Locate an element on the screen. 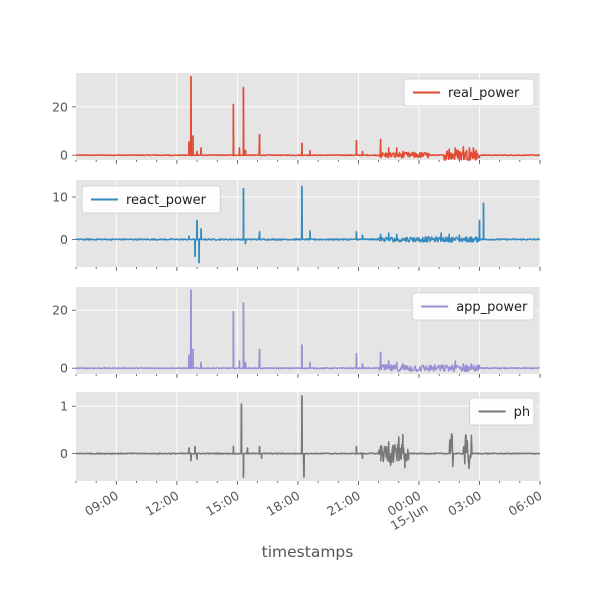  y-tick-label: 1 is located at coordinates (64, 406).